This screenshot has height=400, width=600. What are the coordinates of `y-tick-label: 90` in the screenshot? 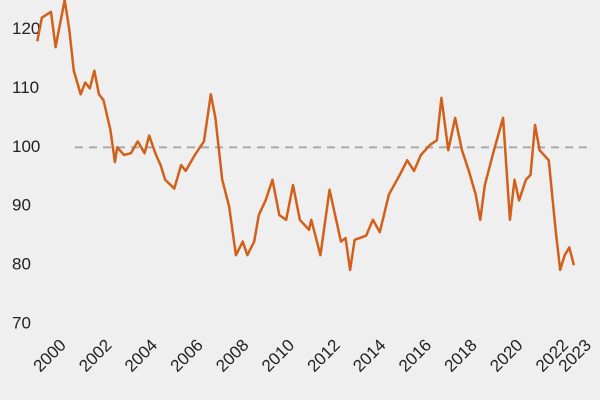 It's located at (21, 205).